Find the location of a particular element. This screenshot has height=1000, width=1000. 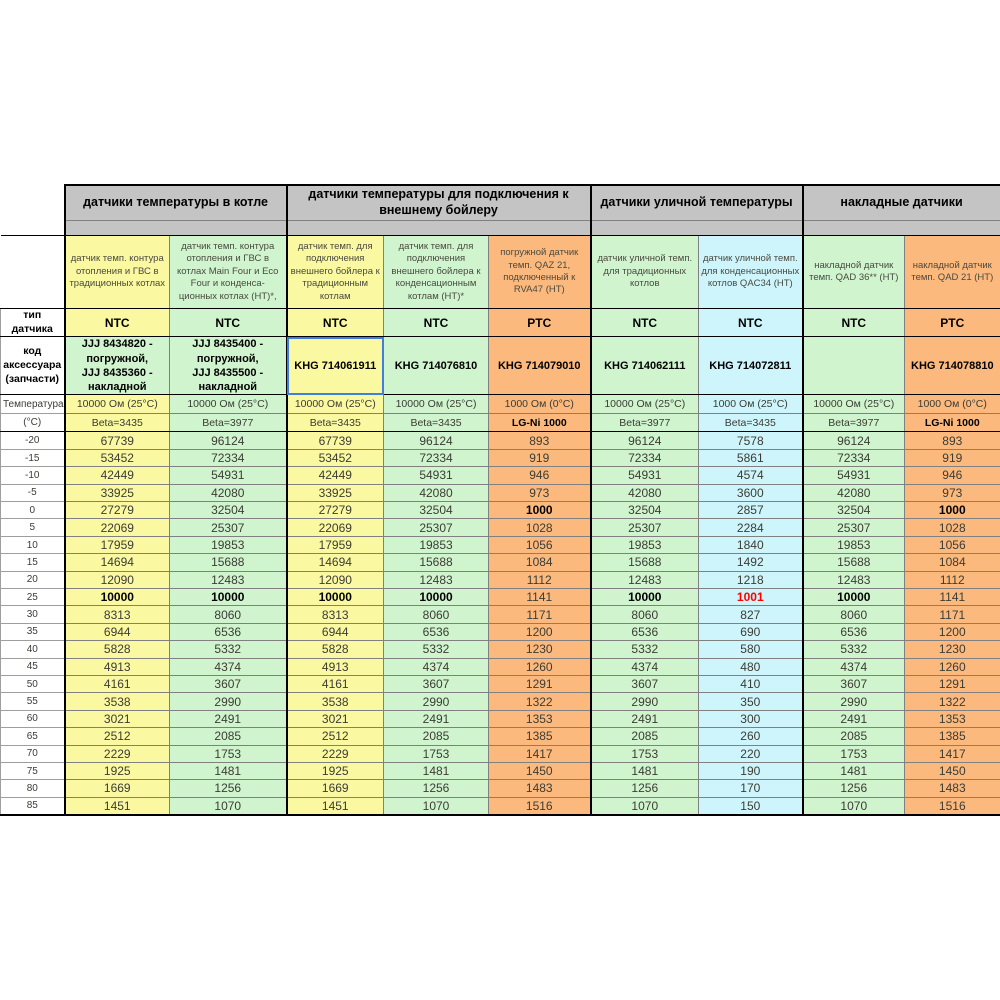

resistance-value-cell: 3600 is located at coordinates (751, 493).